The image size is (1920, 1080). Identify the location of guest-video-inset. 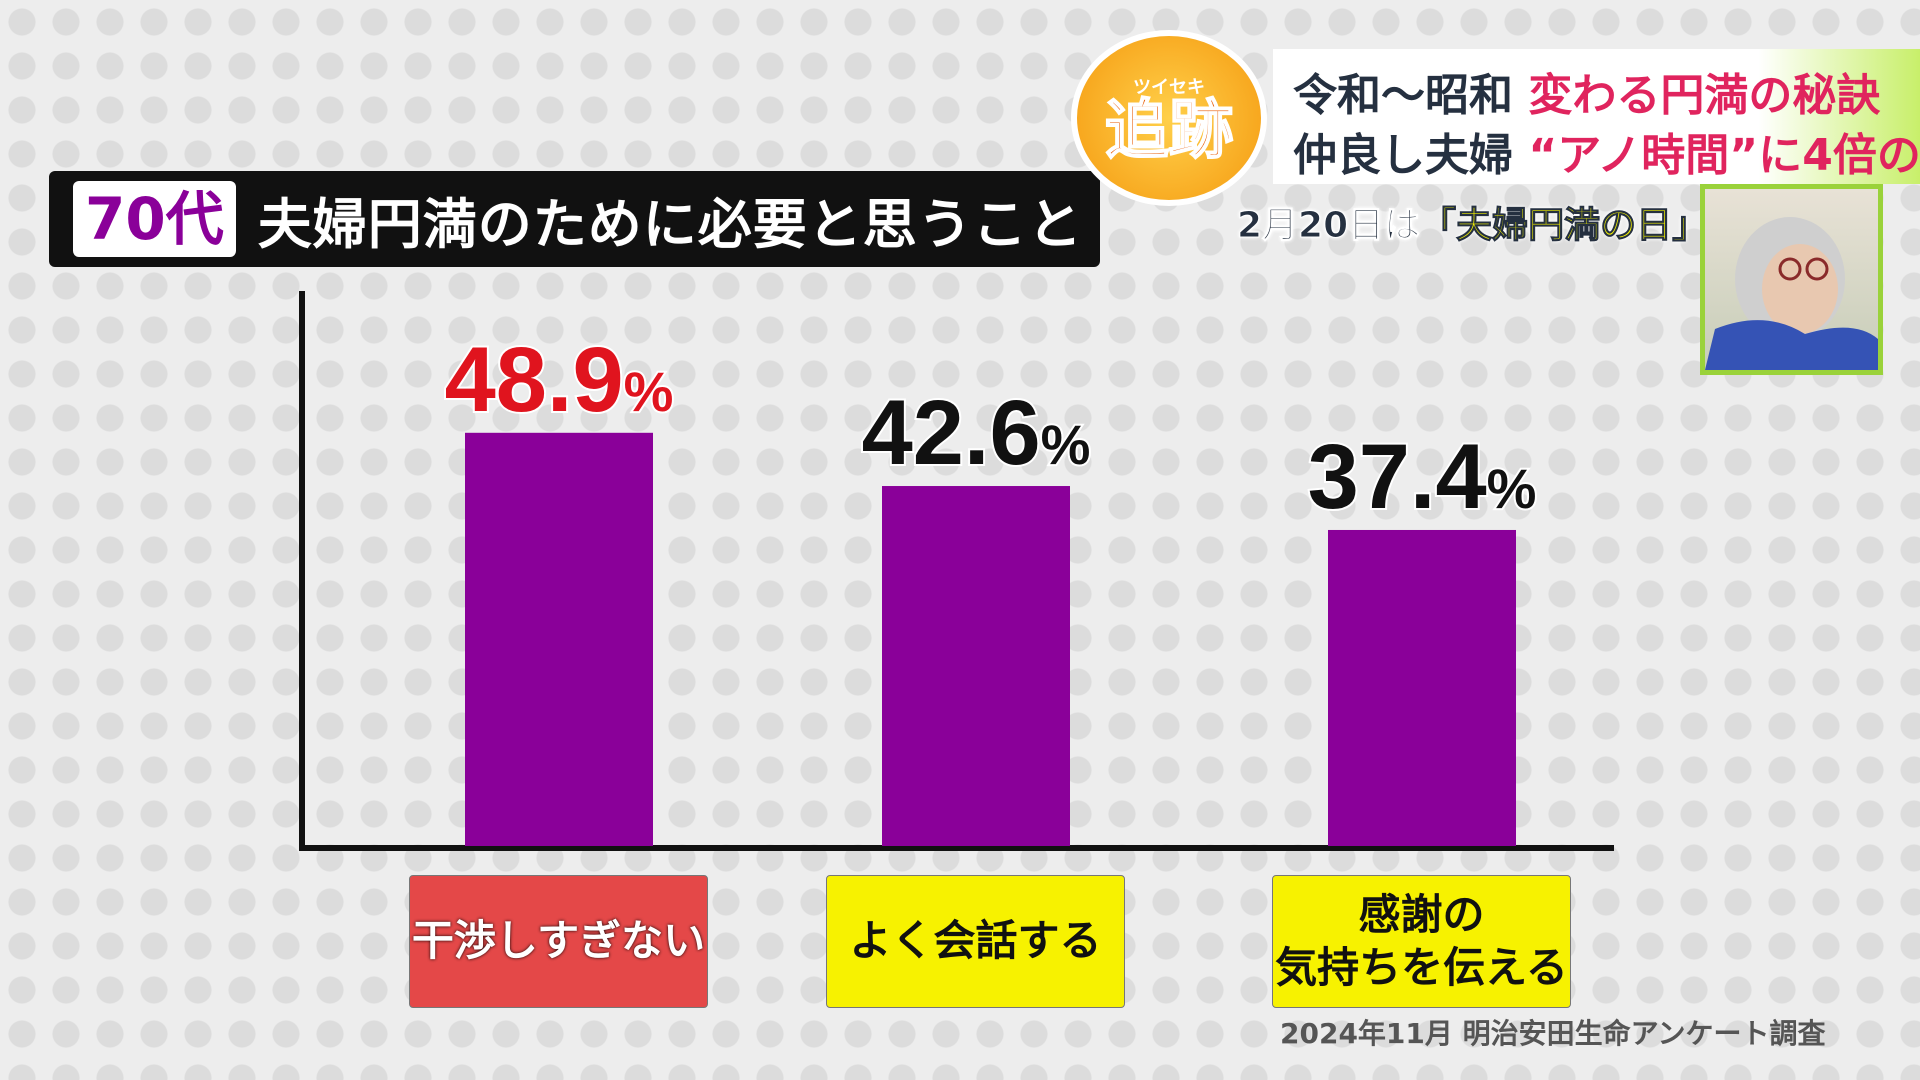
(1791, 279).